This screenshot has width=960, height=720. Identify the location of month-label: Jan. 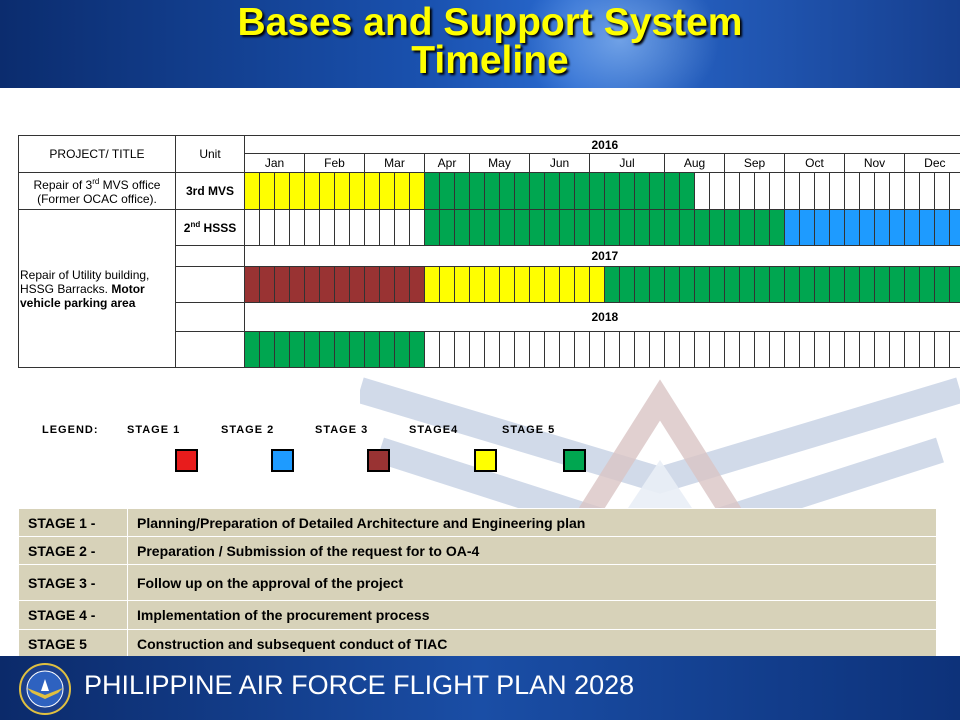
(274, 163).